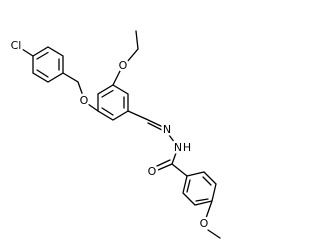 The image size is (320, 250). Describe the element at coordinates (174, 158) in the screenshot. I see `n-c-bond` at that location.